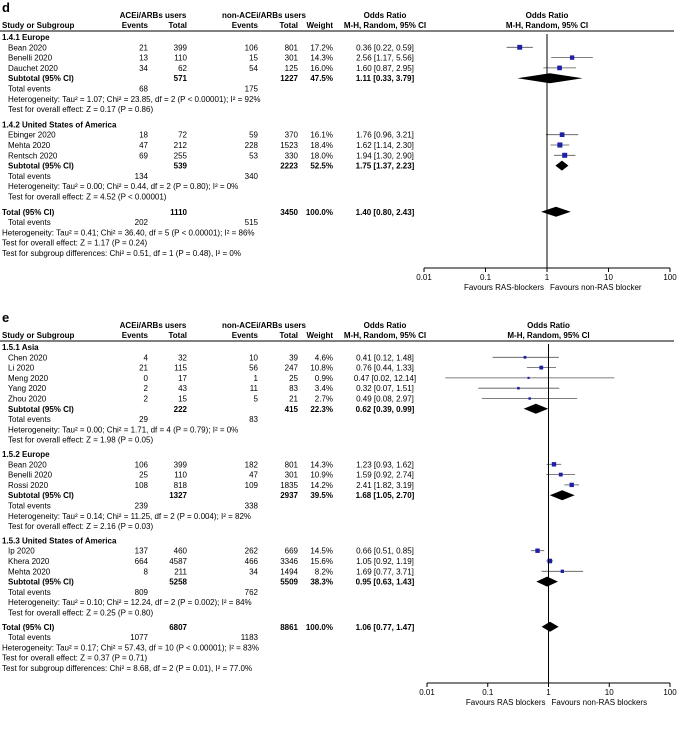  What do you see at coordinates (28, 378) in the screenshot?
I see `study-name: Meng 2020` at bounding box center [28, 378].